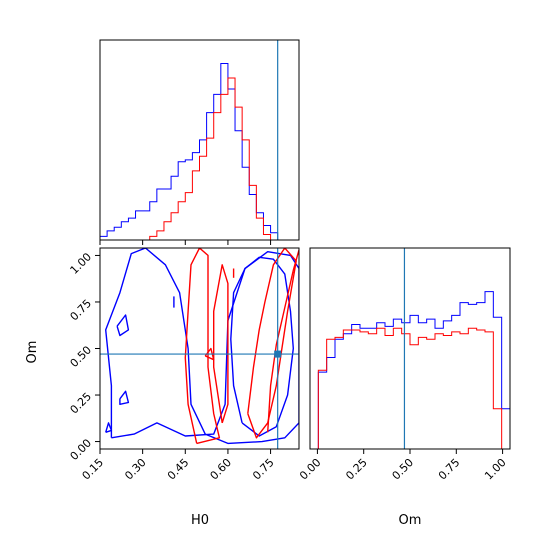 Image resolution: width=550 pixels, height=550 pixels. I want to click on om-histogram-red, so click(410, 388).